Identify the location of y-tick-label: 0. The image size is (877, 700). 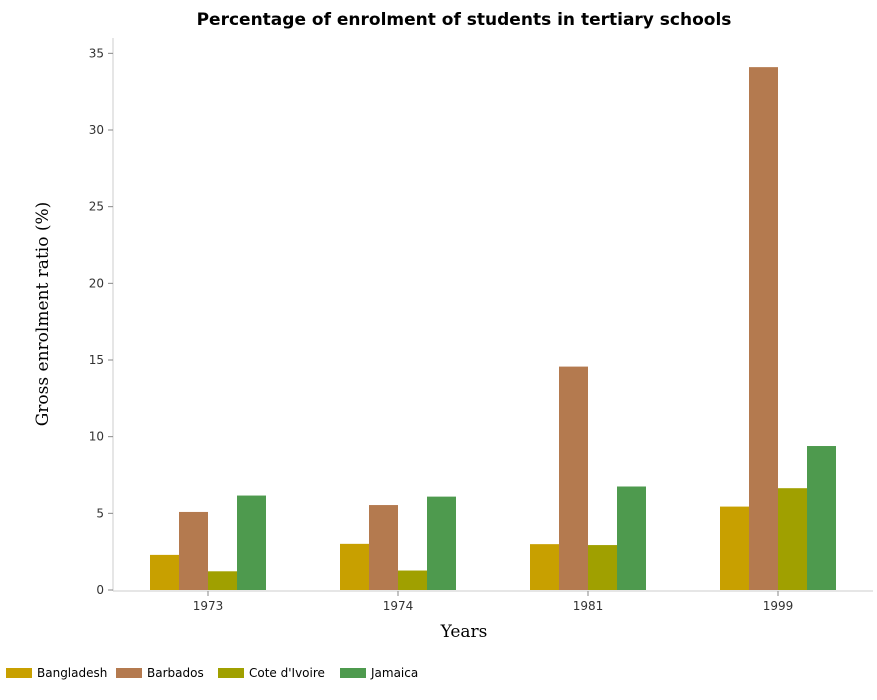
(100, 590).